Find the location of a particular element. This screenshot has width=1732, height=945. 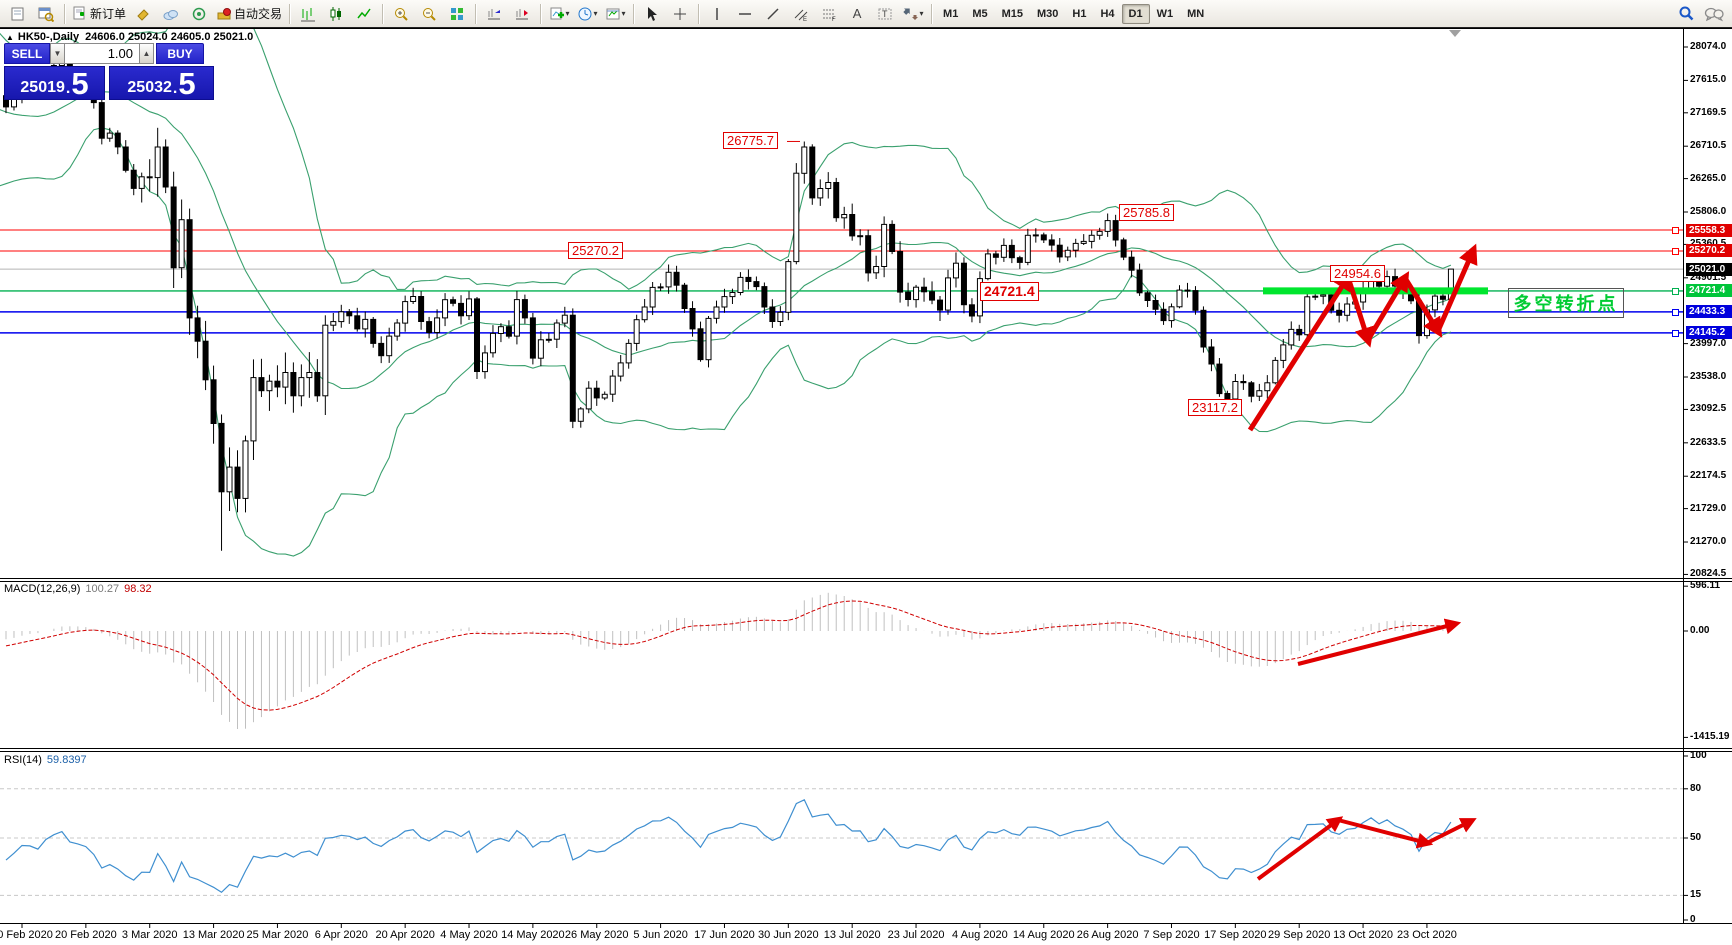

macd-pane-label: MACD(12,26,9) 100.27 98.32 is located at coordinates (78, 589).